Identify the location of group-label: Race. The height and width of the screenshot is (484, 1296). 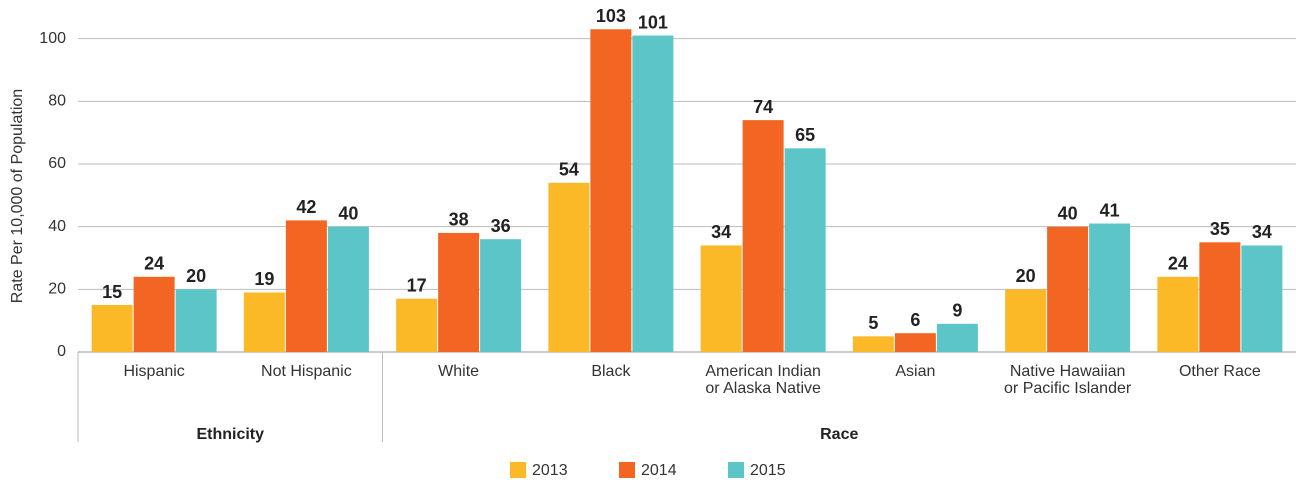
(839, 434).